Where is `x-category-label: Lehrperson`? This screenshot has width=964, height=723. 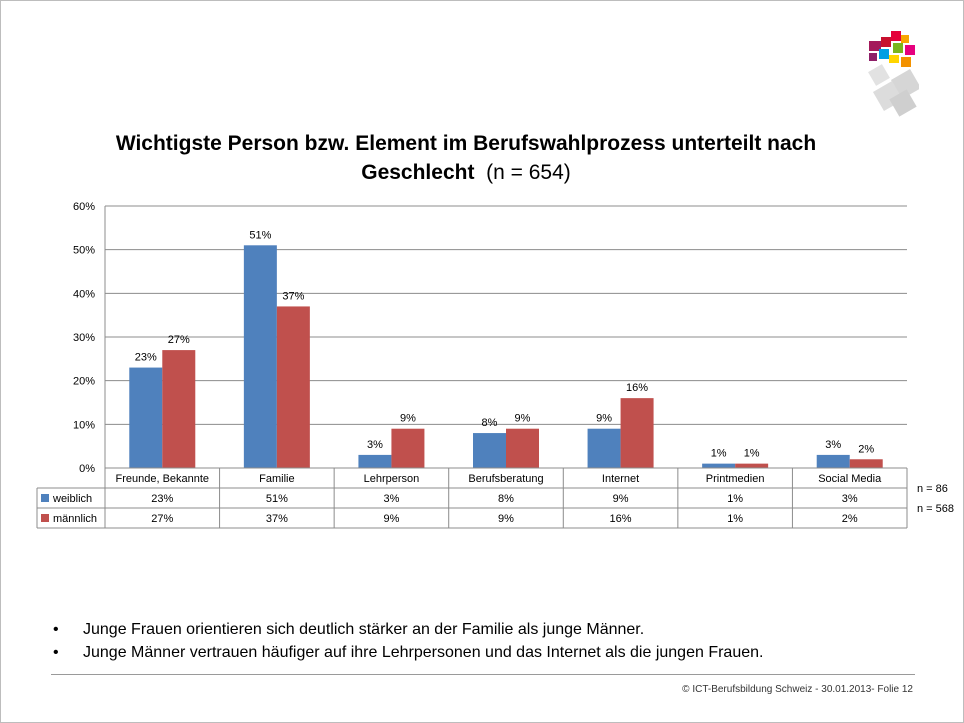 x-category-label: Lehrperson is located at coordinates (392, 479).